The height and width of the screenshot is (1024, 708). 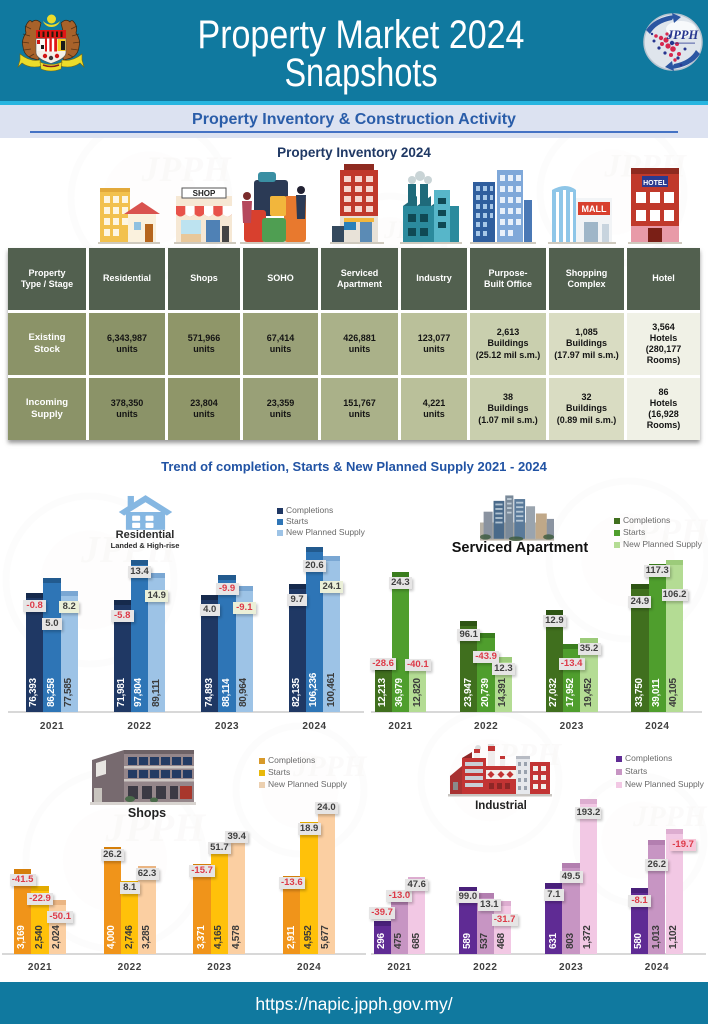 What do you see at coordinates (655, 183) in the screenshot?
I see `svg-text: HOTEL` at bounding box center [655, 183].